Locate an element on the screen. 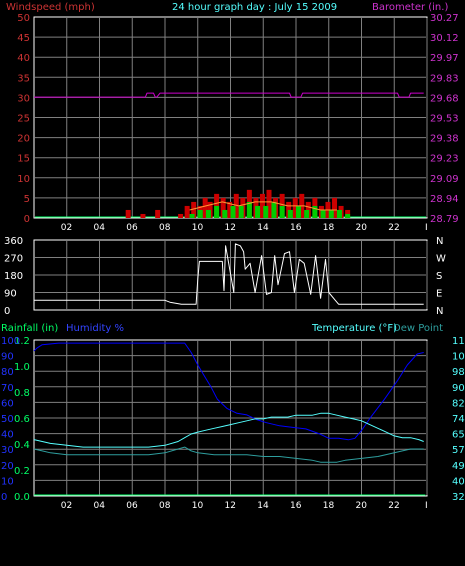 The height and width of the screenshot is (566, 465). direction-degree-tick-label: 180 is located at coordinates (13, 276).